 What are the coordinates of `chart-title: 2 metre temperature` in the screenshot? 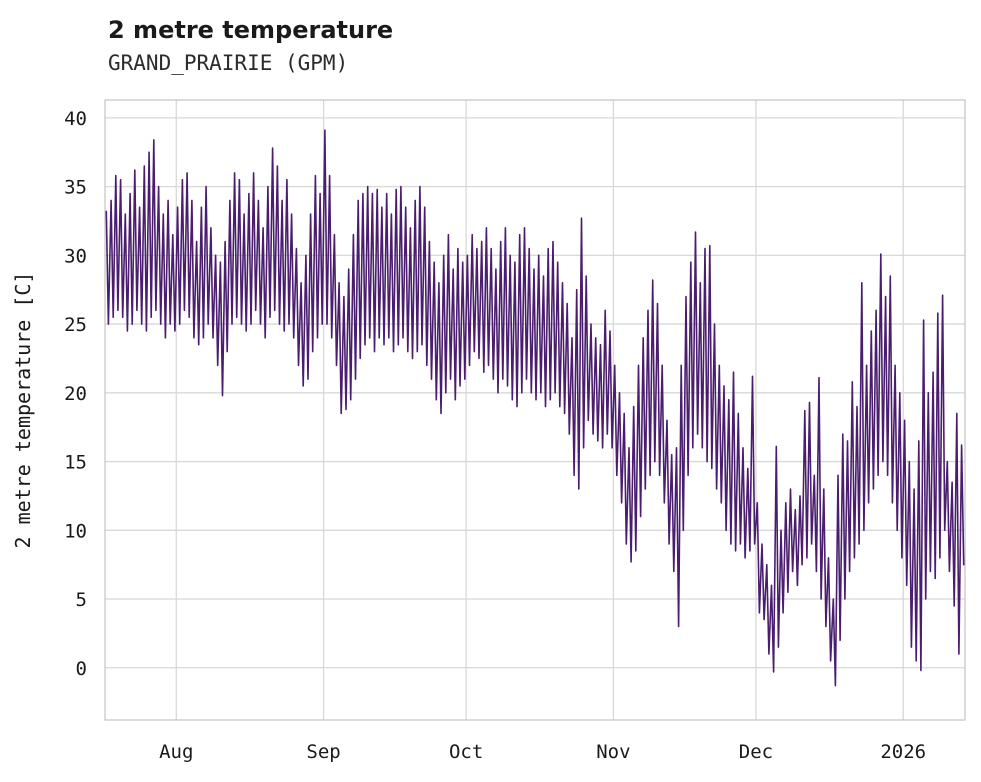 It's located at (251, 30).